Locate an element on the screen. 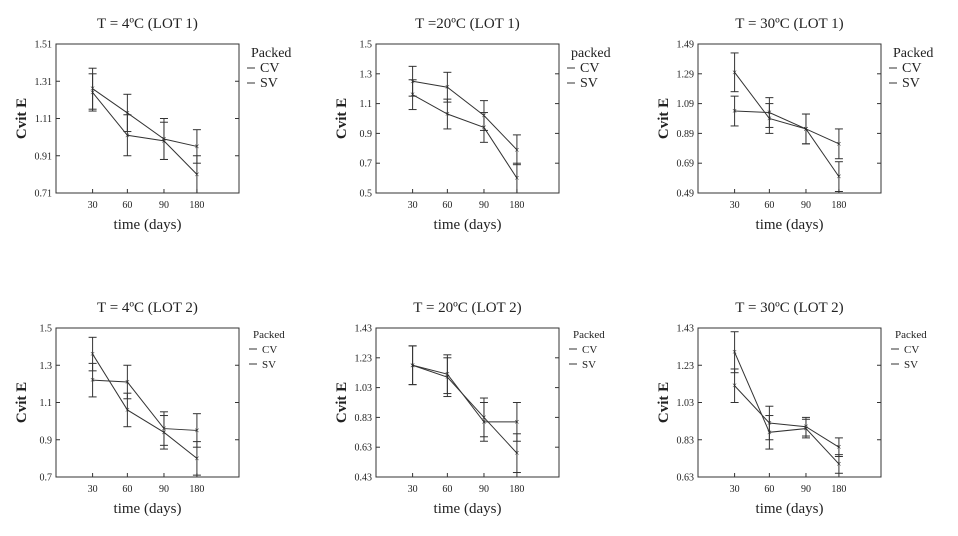  y-tick-label: 1.11 is located at coordinates (43, 119).